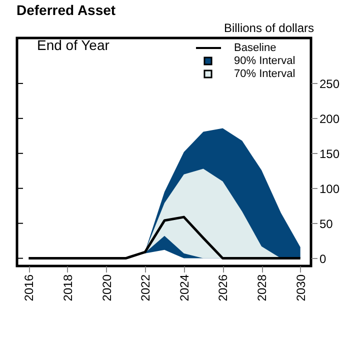 This screenshot has width=343, height=339. I want to click on legend-label: Baseline, so click(255, 48).